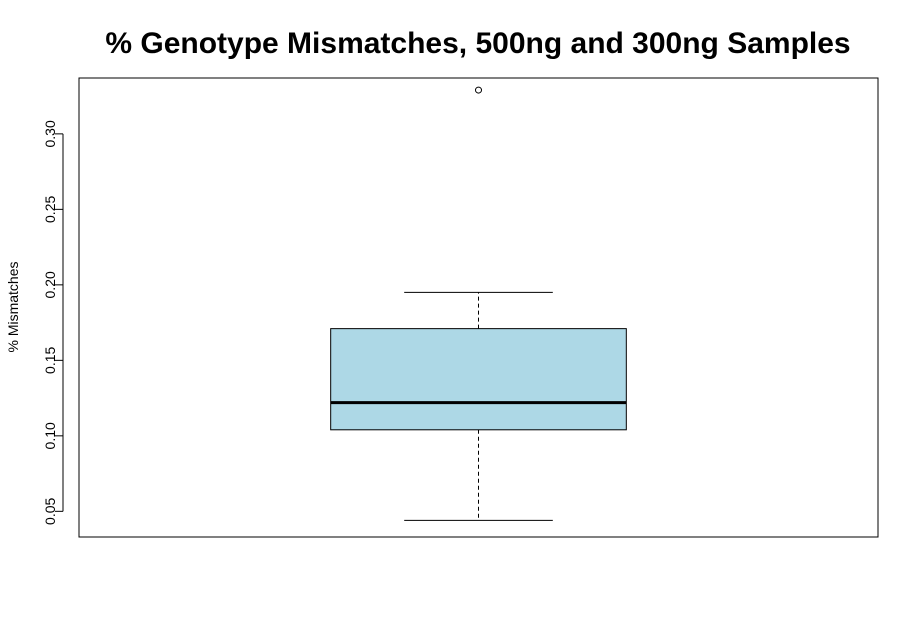 This screenshot has height=635, width=919. I want to click on interquartile-box, so click(478, 379).